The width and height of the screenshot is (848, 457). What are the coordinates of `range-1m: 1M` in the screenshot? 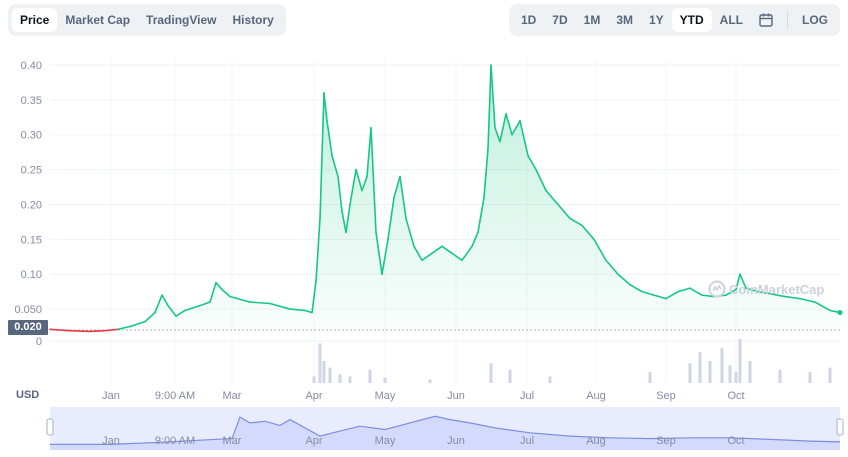 It's located at (592, 20).